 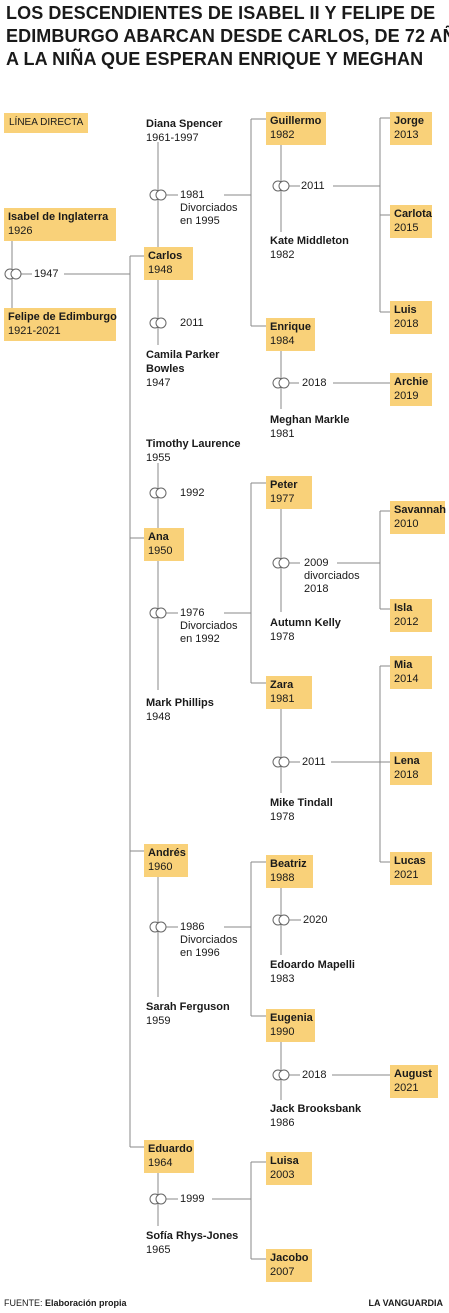 I want to click on spouse-camila: Camila Parker Bowles 1947, so click(x=182, y=369).